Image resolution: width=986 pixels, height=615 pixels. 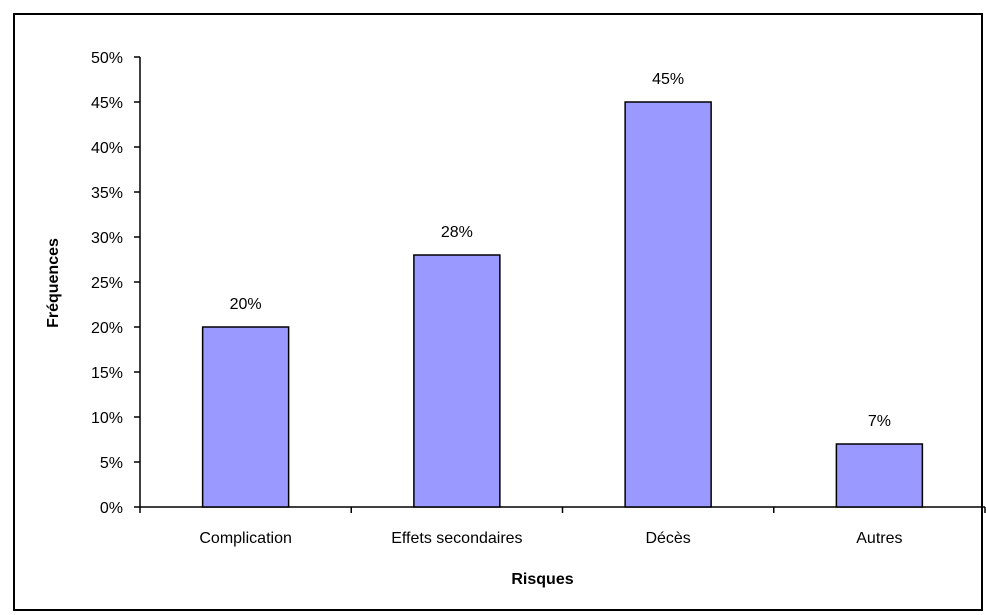 What do you see at coordinates (107, 283) in the screenshot?
I see `y-tick-label: 25%` at bounding box center [107, 283].